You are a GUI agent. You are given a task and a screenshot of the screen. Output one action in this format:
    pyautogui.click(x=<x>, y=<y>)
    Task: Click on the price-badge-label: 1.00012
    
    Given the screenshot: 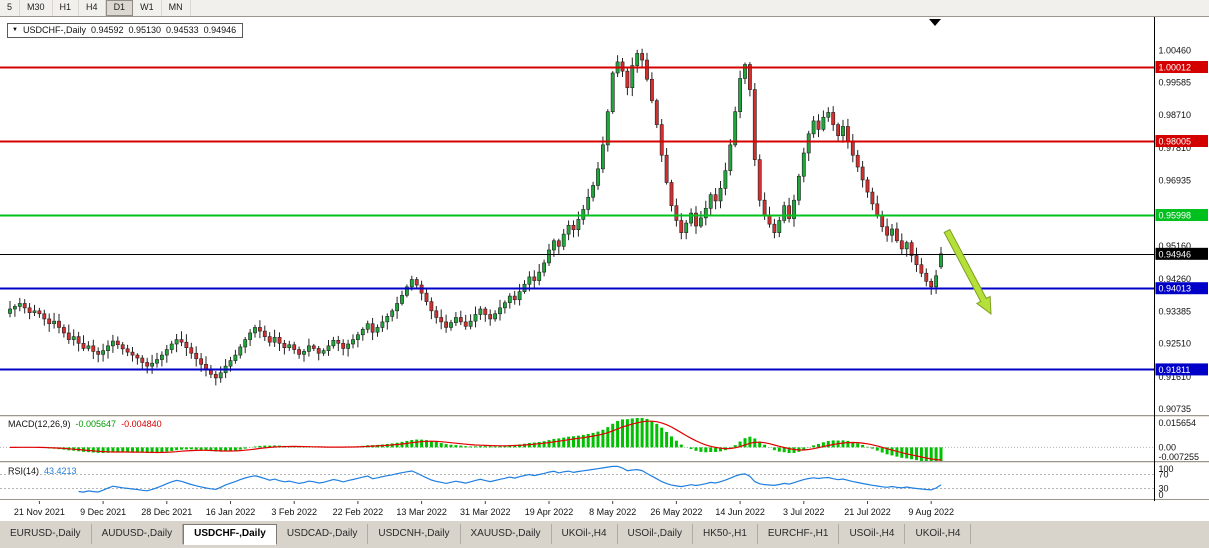 What is the action you would take?
    pyautogui.click(x=1175, y=68)
    